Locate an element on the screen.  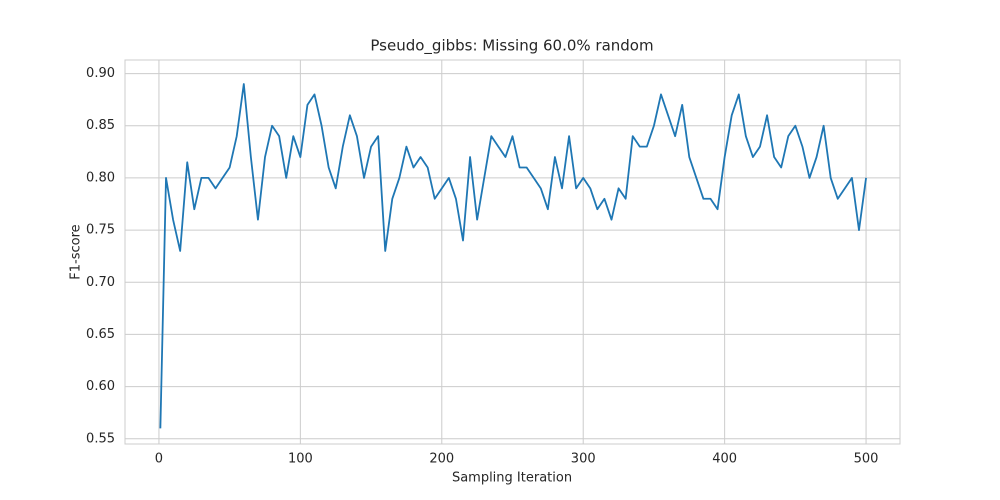
y-tick-label: 0.60 is located at coordinates (100, 386).